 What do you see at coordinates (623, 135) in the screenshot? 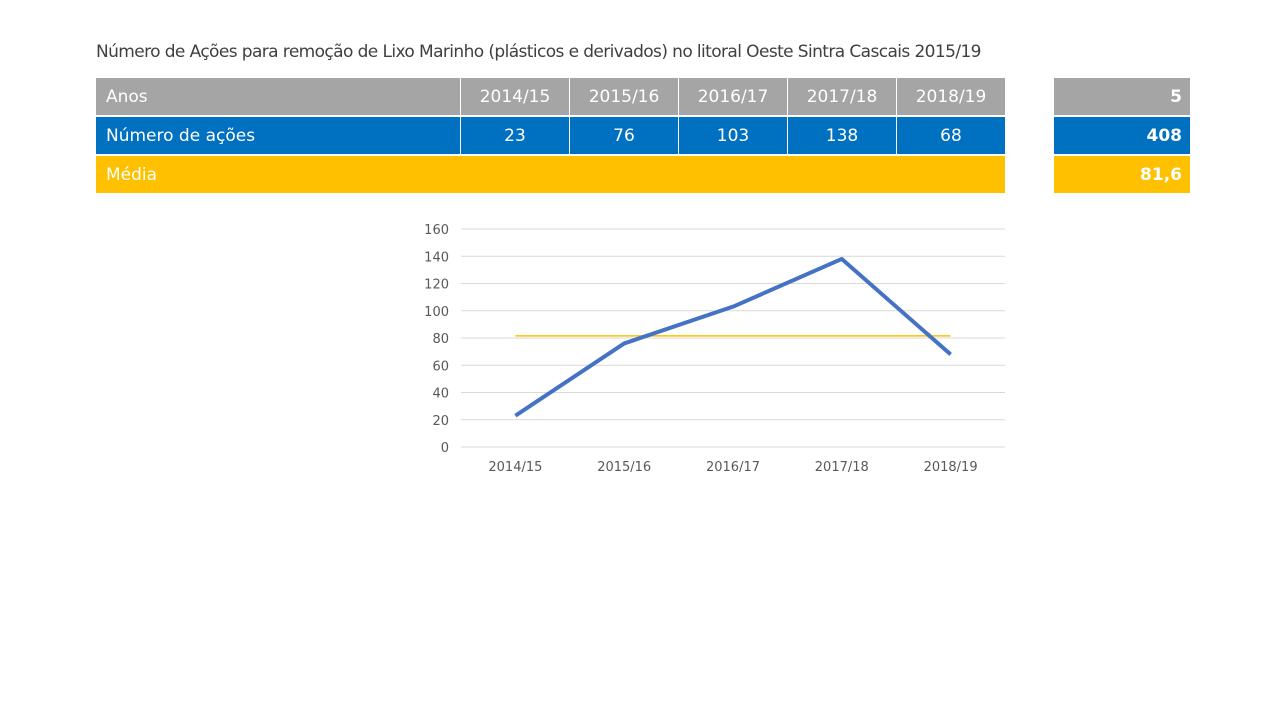
I see `count-cell: 76` at bounding box center [623, 135].